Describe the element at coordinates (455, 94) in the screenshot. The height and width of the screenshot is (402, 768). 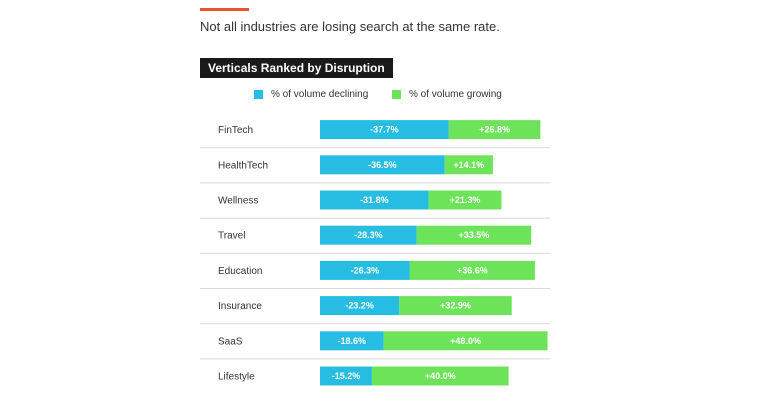
I see `legend-label-growing: % of volume growing` at that location.